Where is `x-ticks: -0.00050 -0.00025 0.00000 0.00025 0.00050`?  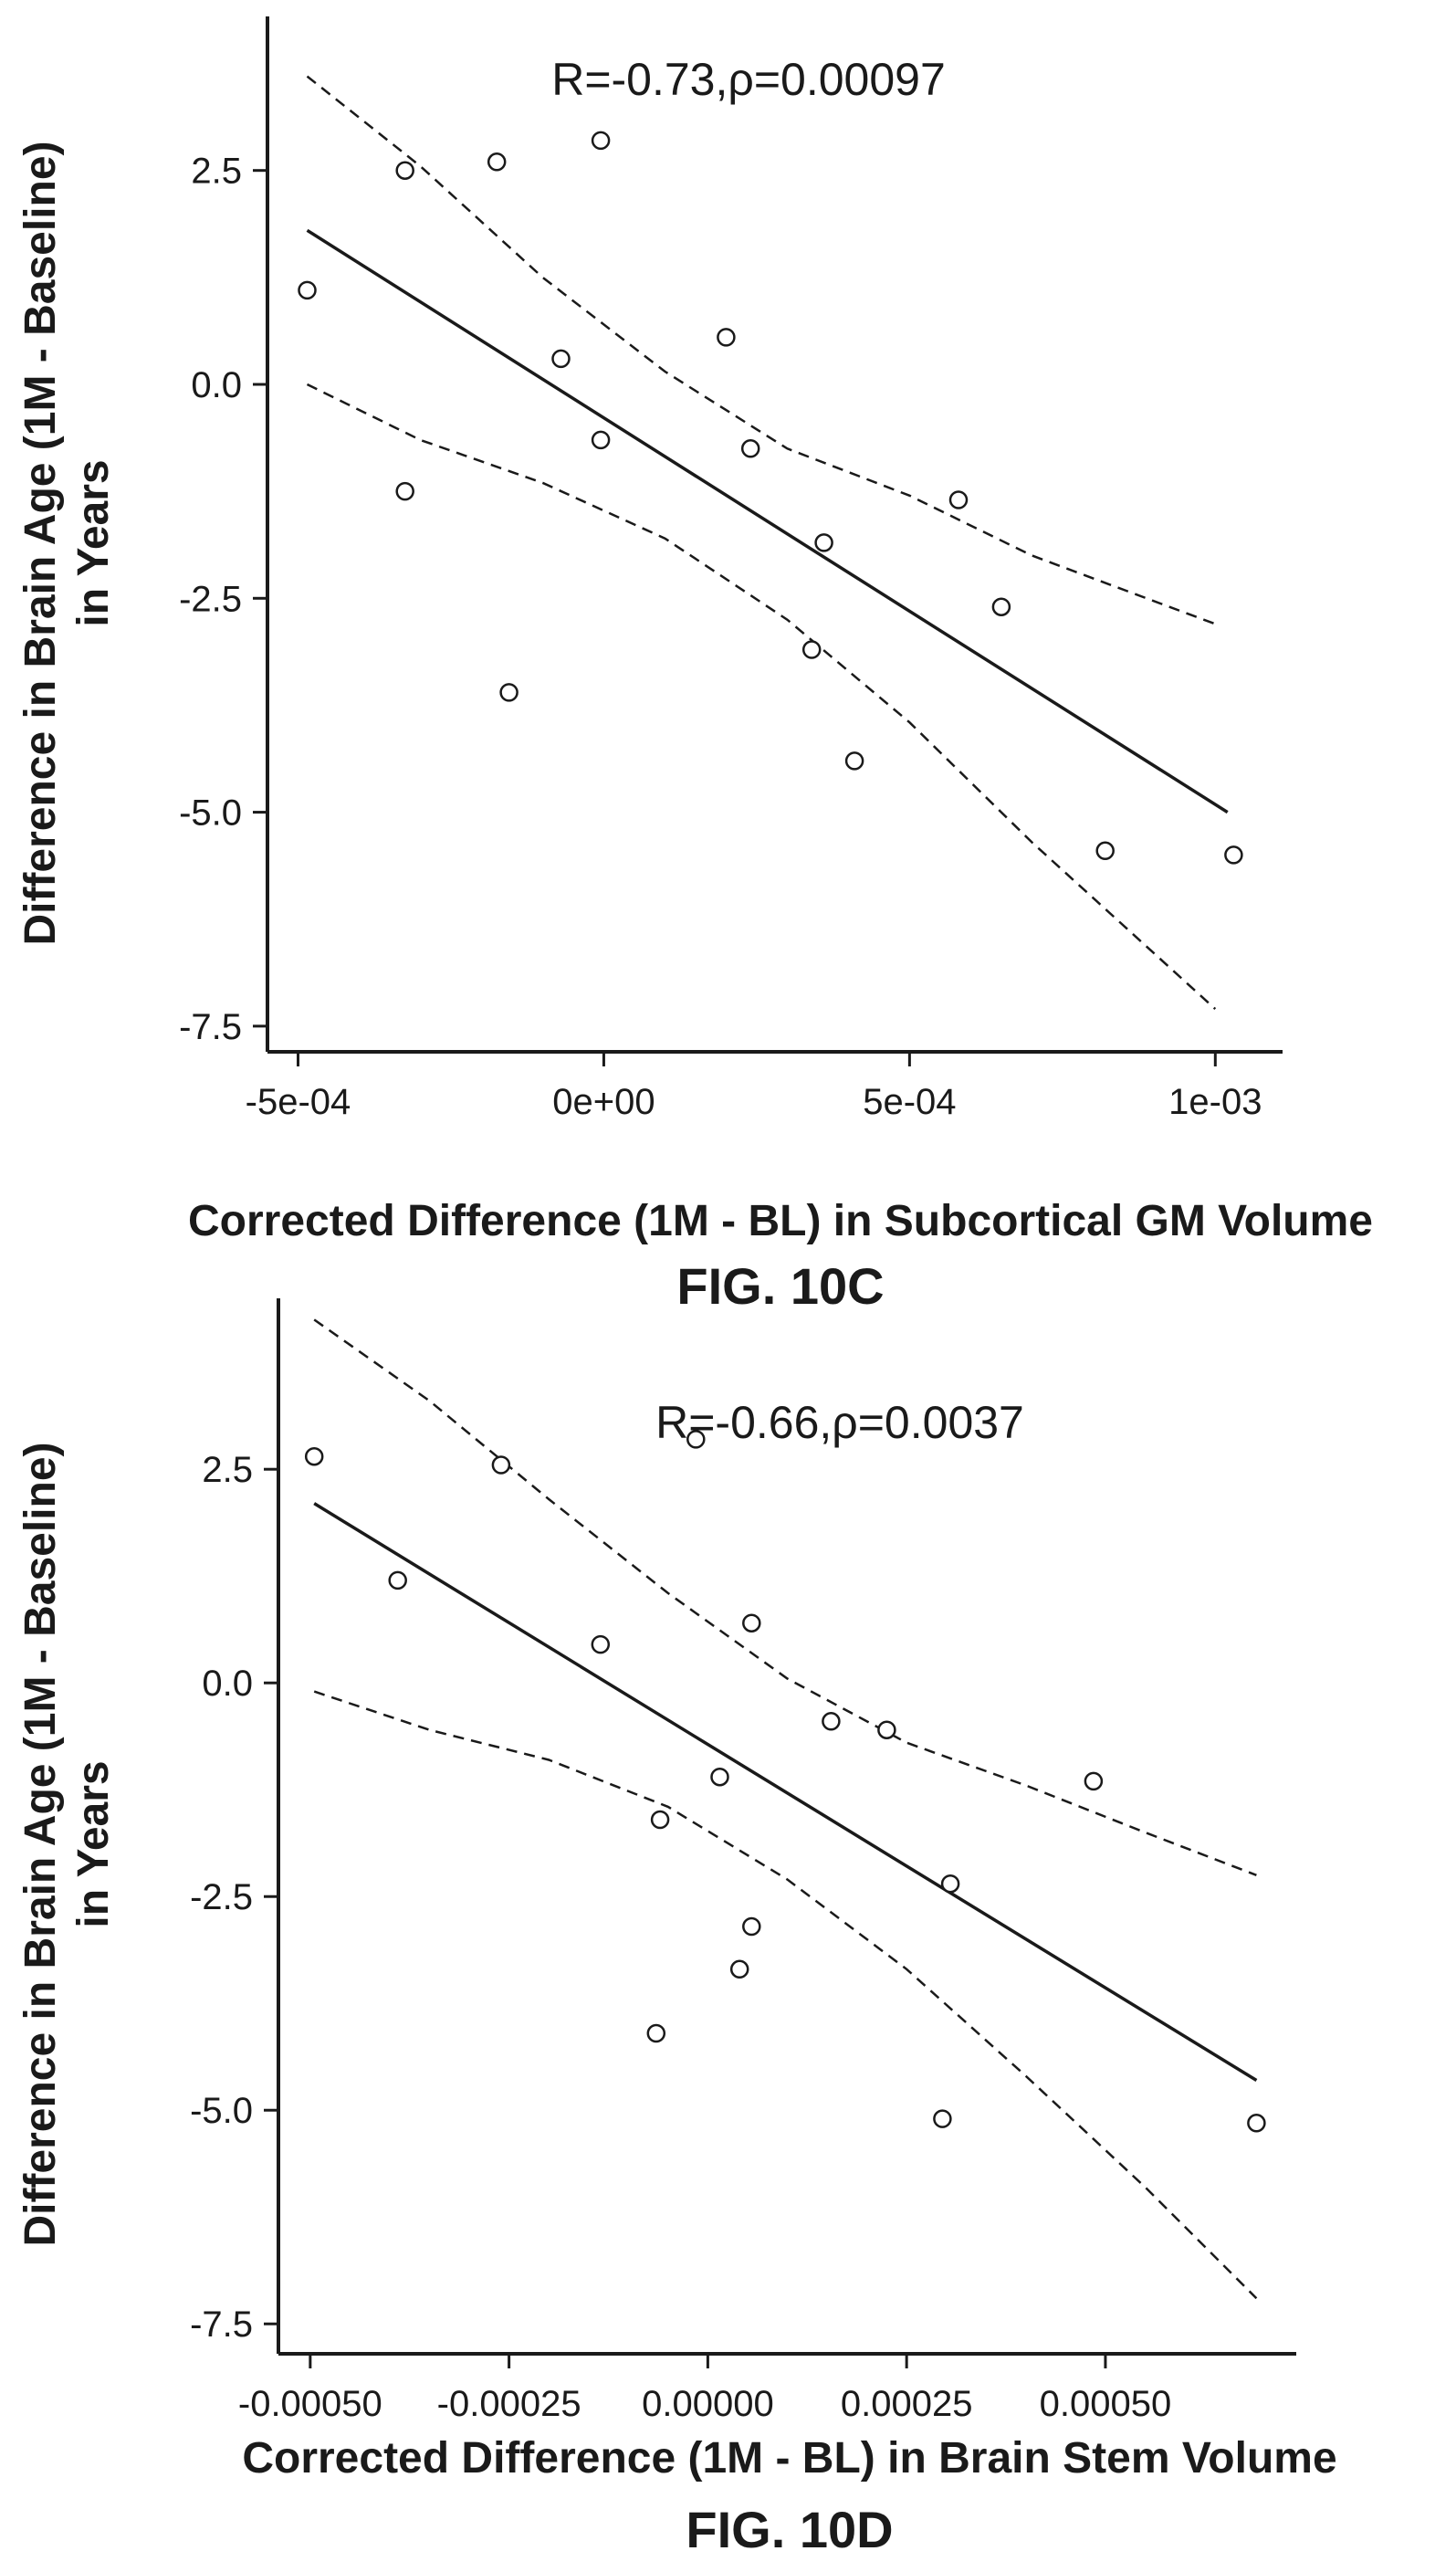
x-ticks: -0.00050 -0.00025 0.00000 0.00025 0.00050 is located at coordinates (704, 2389).